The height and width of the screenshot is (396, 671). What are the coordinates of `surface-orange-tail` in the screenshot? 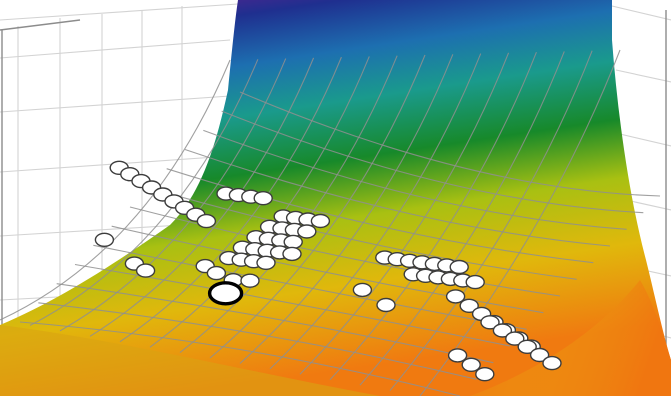 It's located at (570, 338).